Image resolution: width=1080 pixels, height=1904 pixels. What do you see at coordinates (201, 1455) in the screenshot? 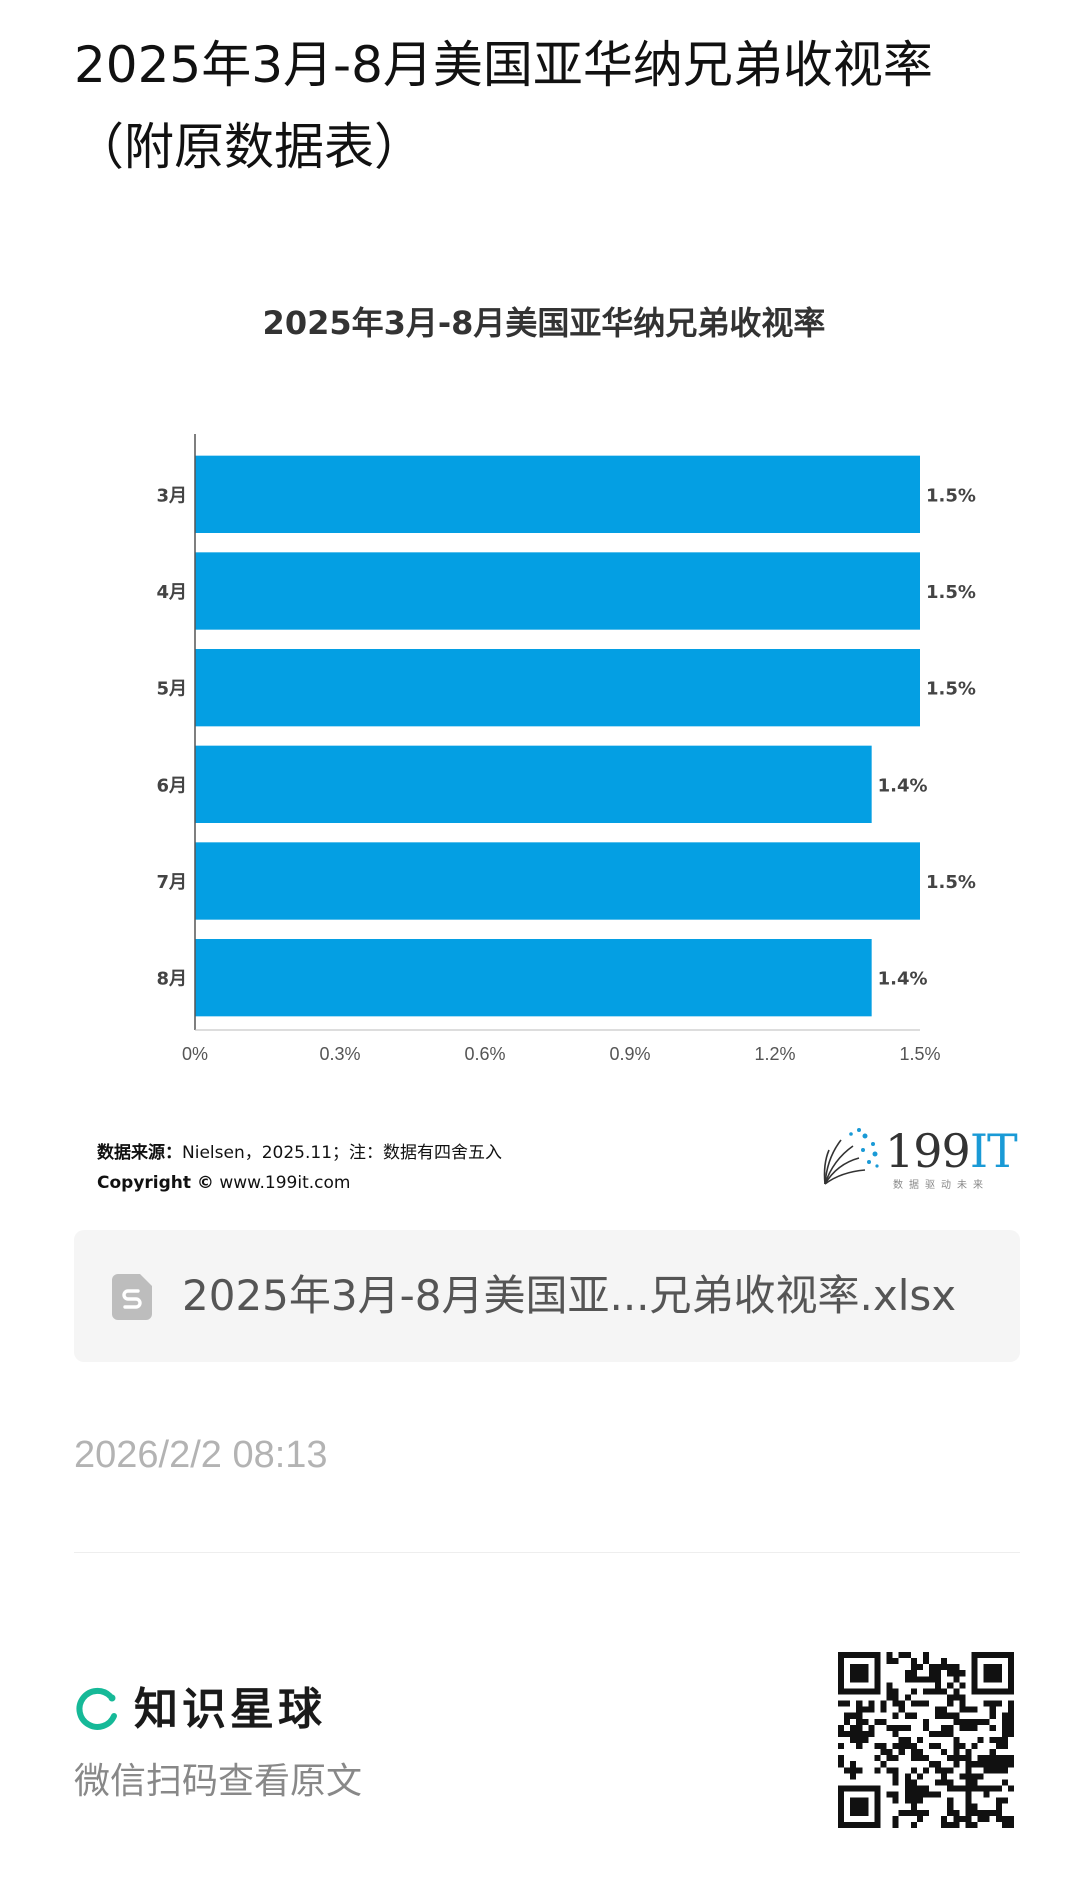
I see `publish-timestamp: 2026/2/2 08:13` at bounding box center [201, 1455].